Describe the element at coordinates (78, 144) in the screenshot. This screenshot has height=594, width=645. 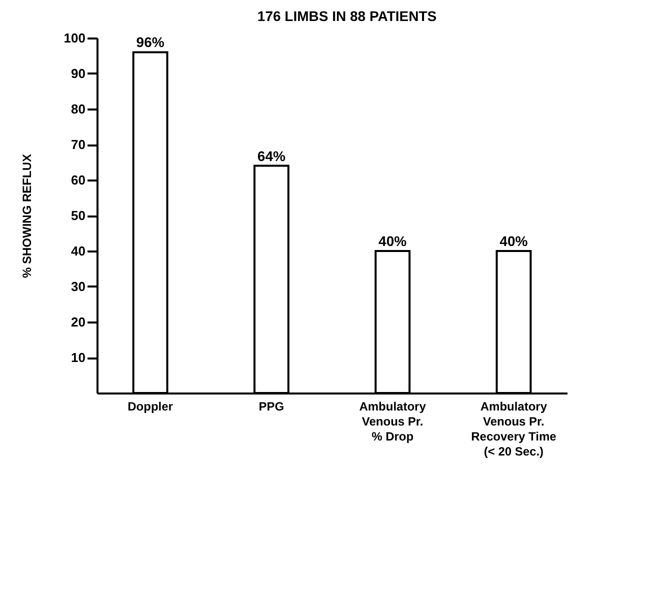
I see `y-tick-label: 70` at that location.